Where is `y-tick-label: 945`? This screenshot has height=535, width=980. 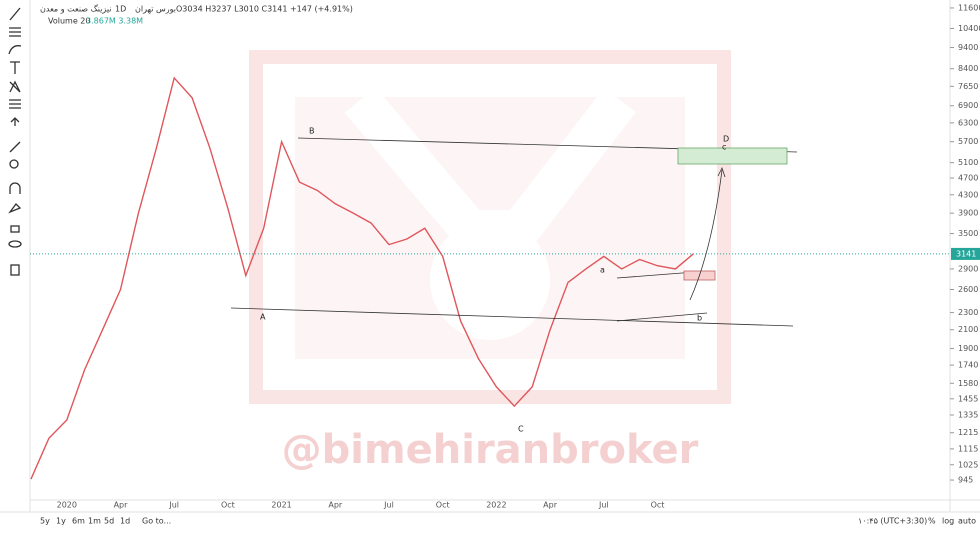 y-tick-label: 945 is located at coordinates (965, 480).